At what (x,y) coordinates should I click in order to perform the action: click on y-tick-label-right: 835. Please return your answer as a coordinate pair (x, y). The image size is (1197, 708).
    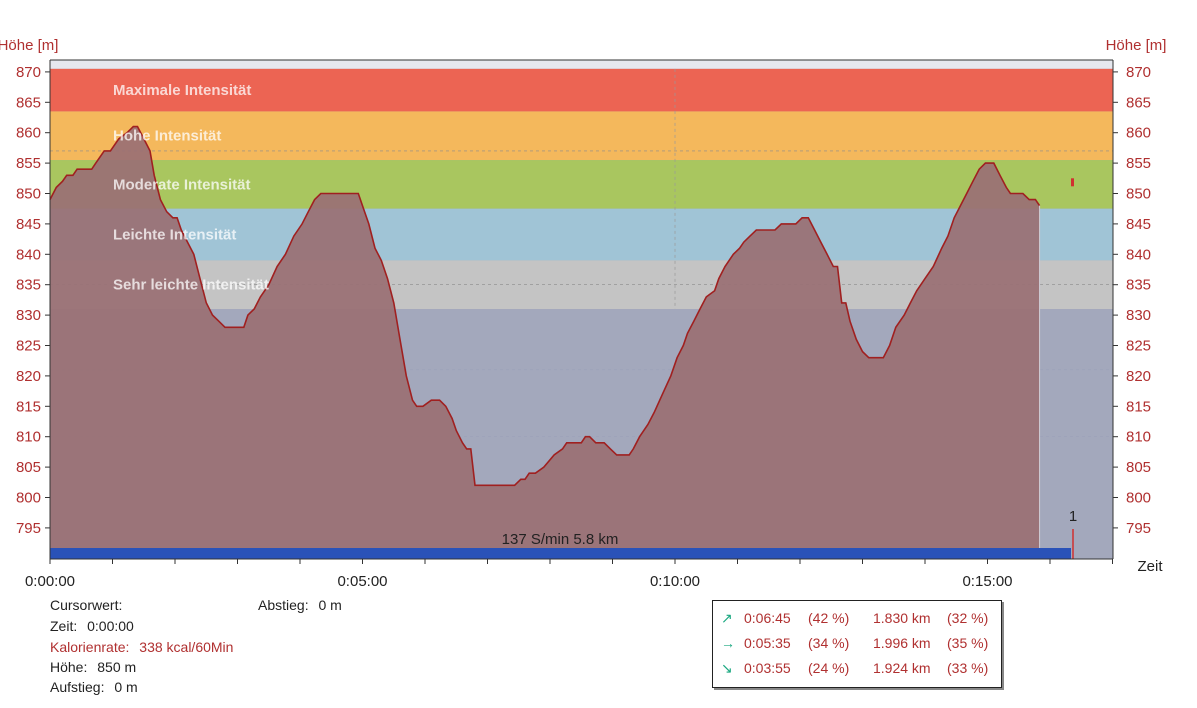
    Looking at the image, I should click on (1138, 285).